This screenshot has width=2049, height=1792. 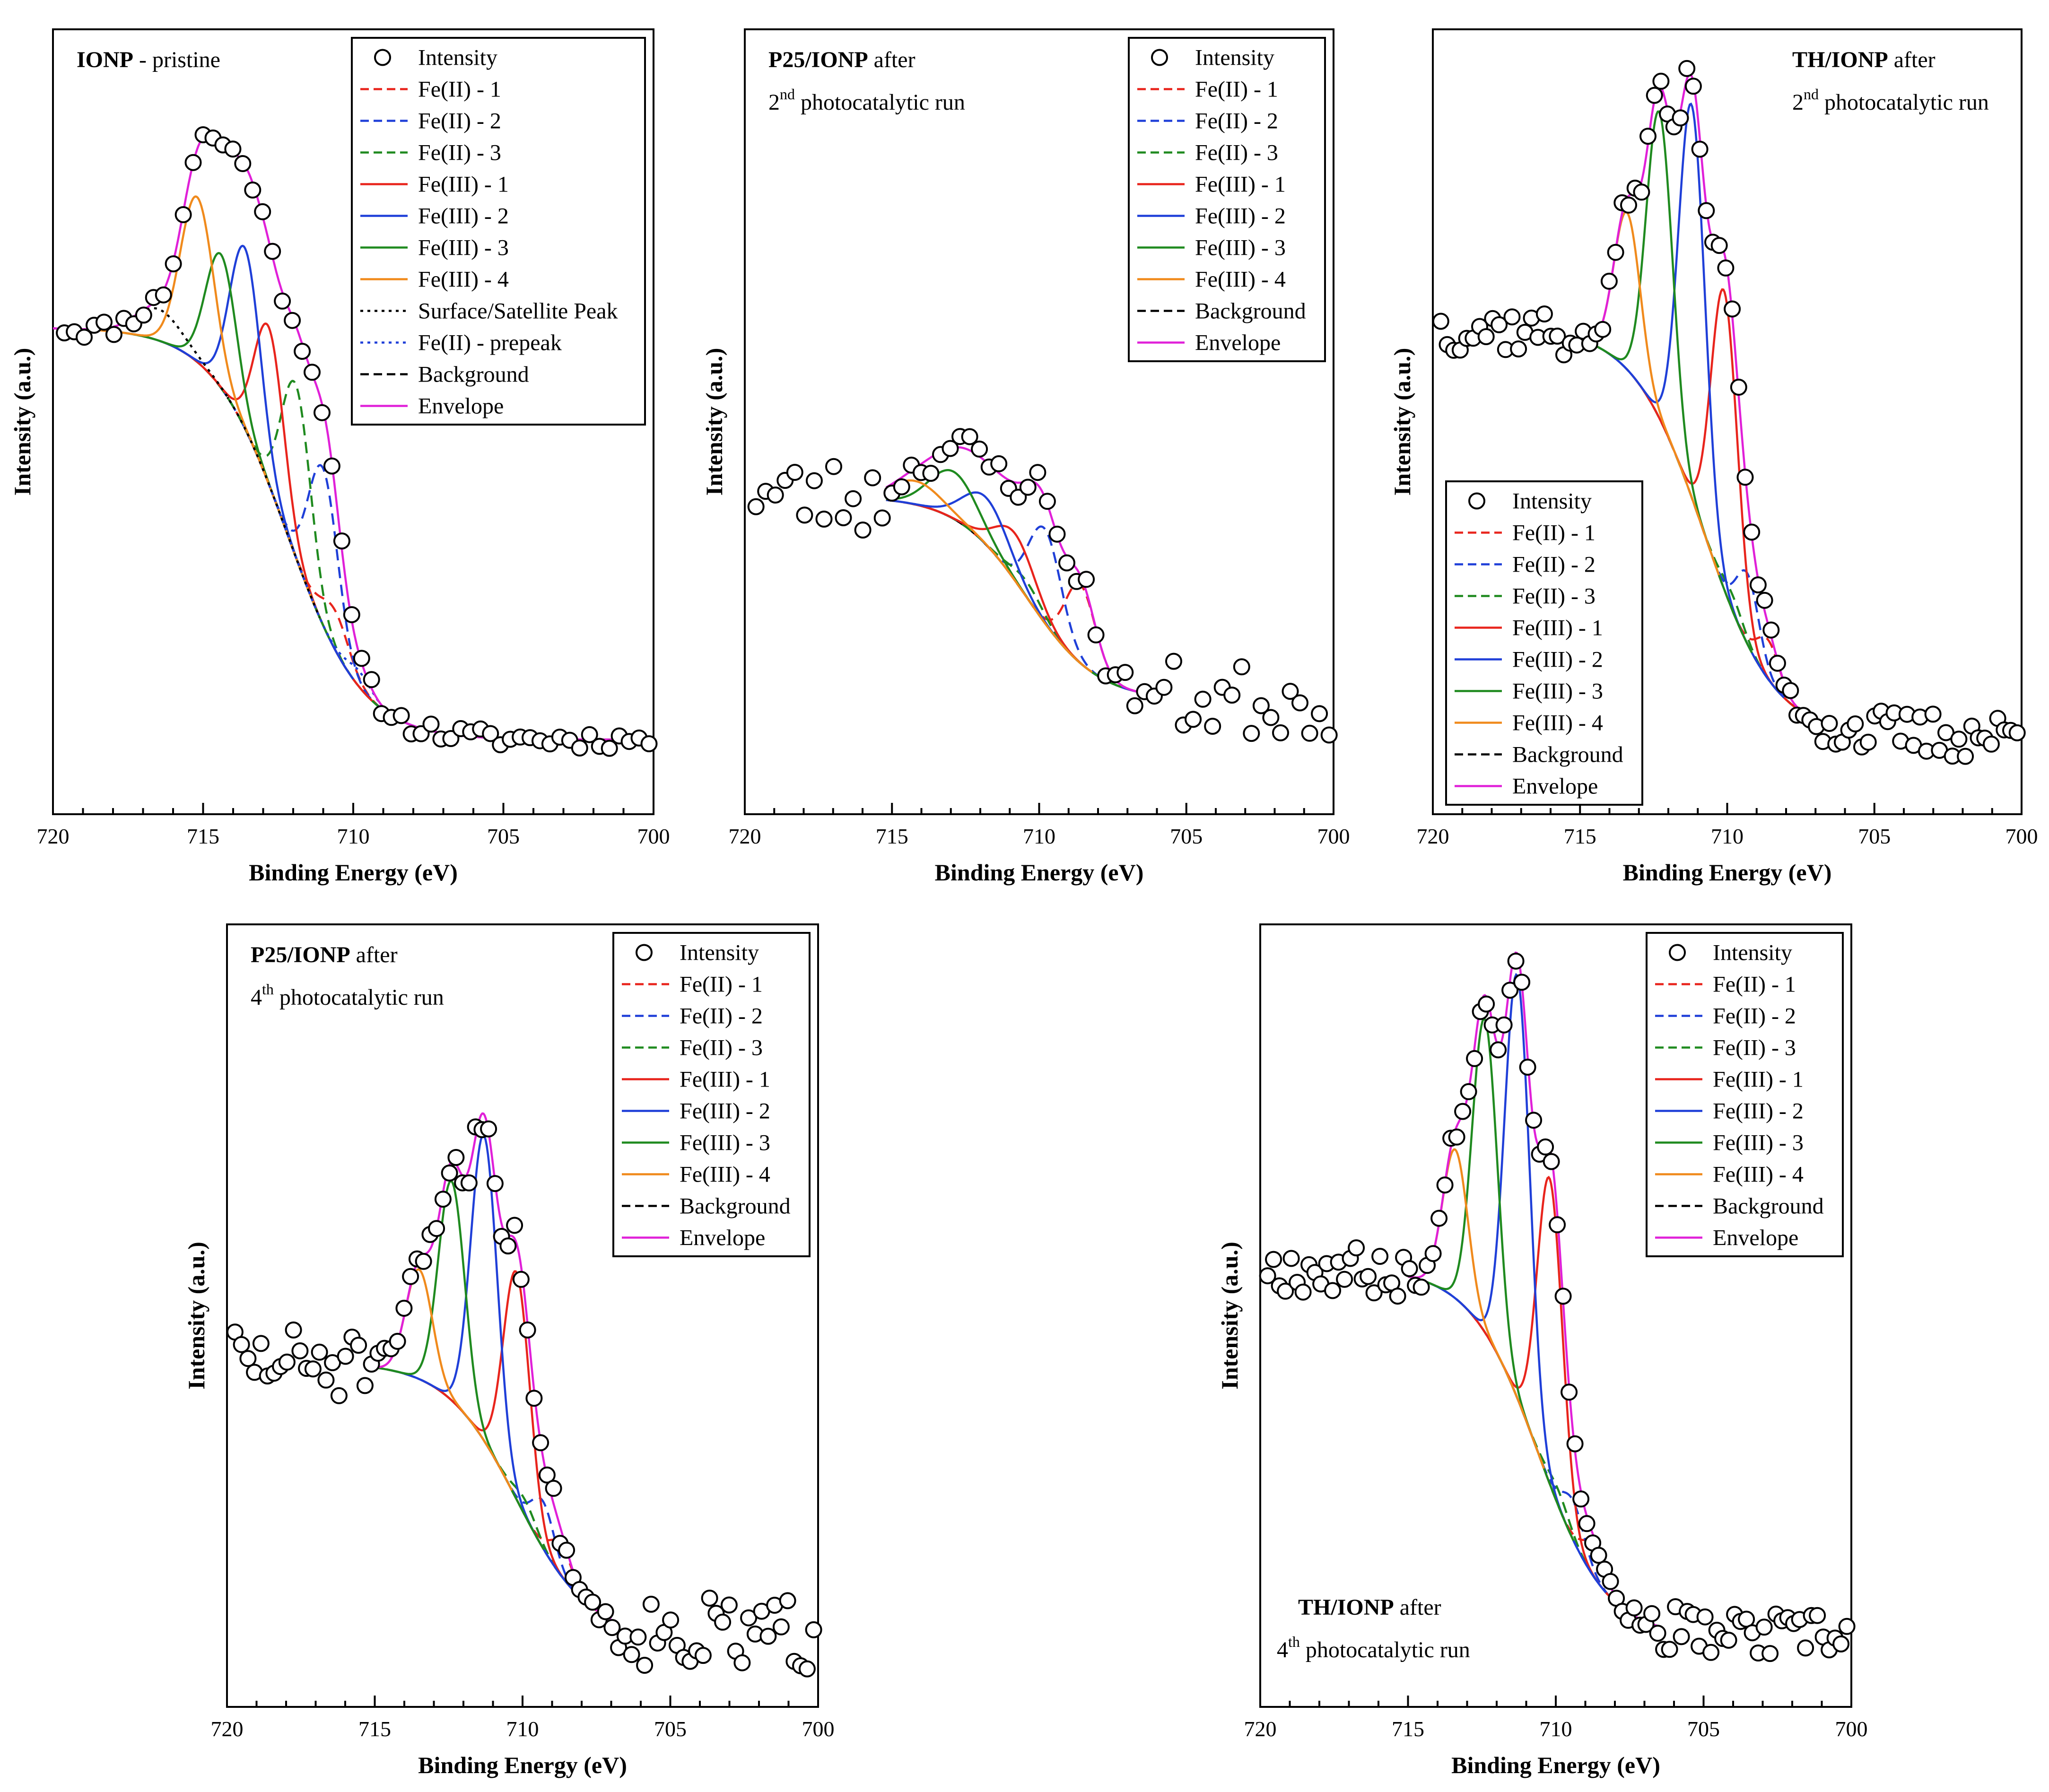 What do you see at coordinates (383, 57) in the screenshot?
I see `legend-marker-icon` at bounding box center [383, 57].